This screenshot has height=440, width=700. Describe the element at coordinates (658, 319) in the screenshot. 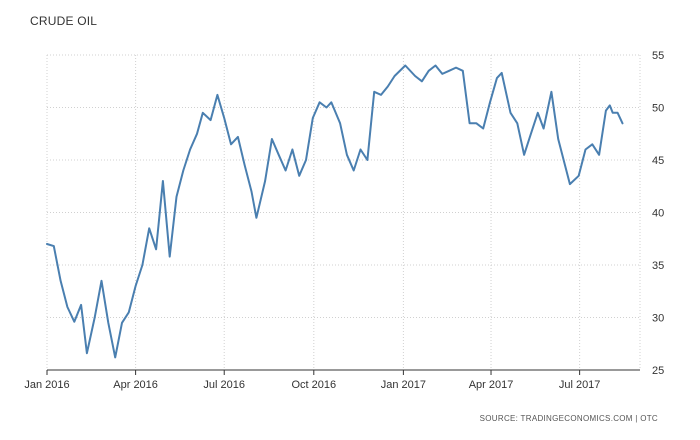

I see `y-tick-label: 30` at that location.